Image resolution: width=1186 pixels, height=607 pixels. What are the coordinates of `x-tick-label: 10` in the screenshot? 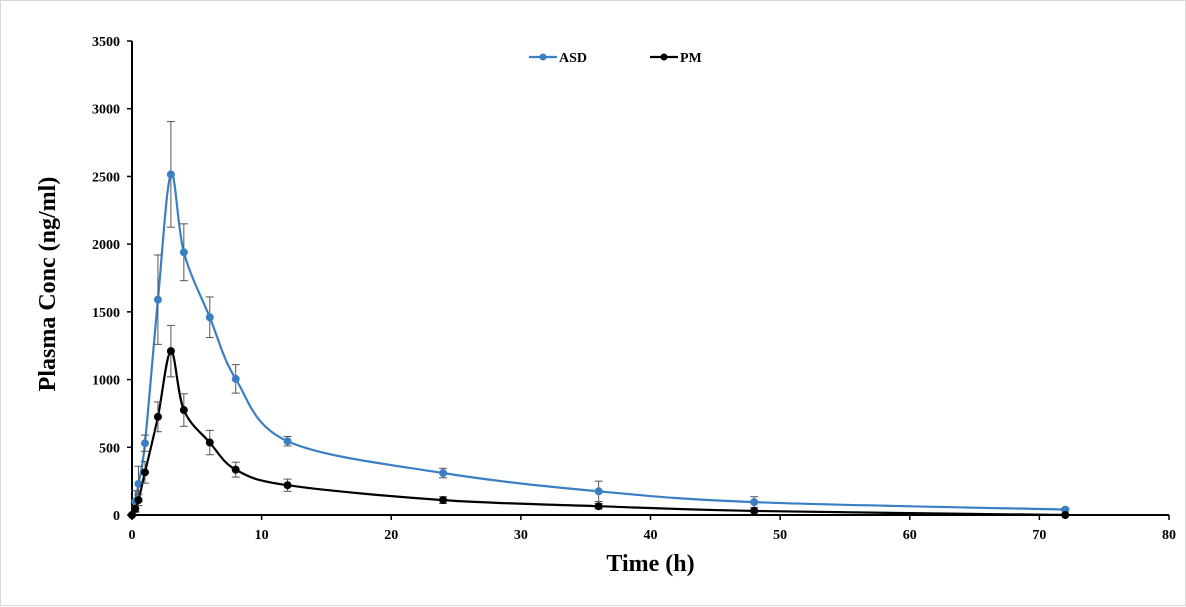 It's located at (262, 535).